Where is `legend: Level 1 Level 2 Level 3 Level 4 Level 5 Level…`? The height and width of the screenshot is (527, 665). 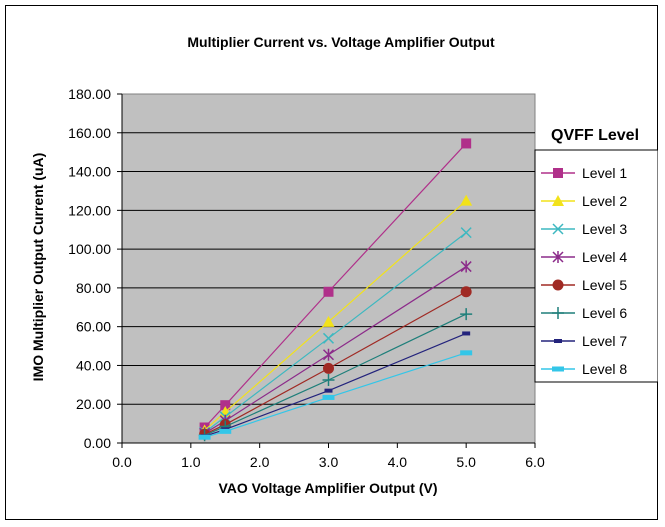
legend: Level 1 Level 2 Level 3 Level 4 Level 5 Level… is located at coordinates (584, 271).